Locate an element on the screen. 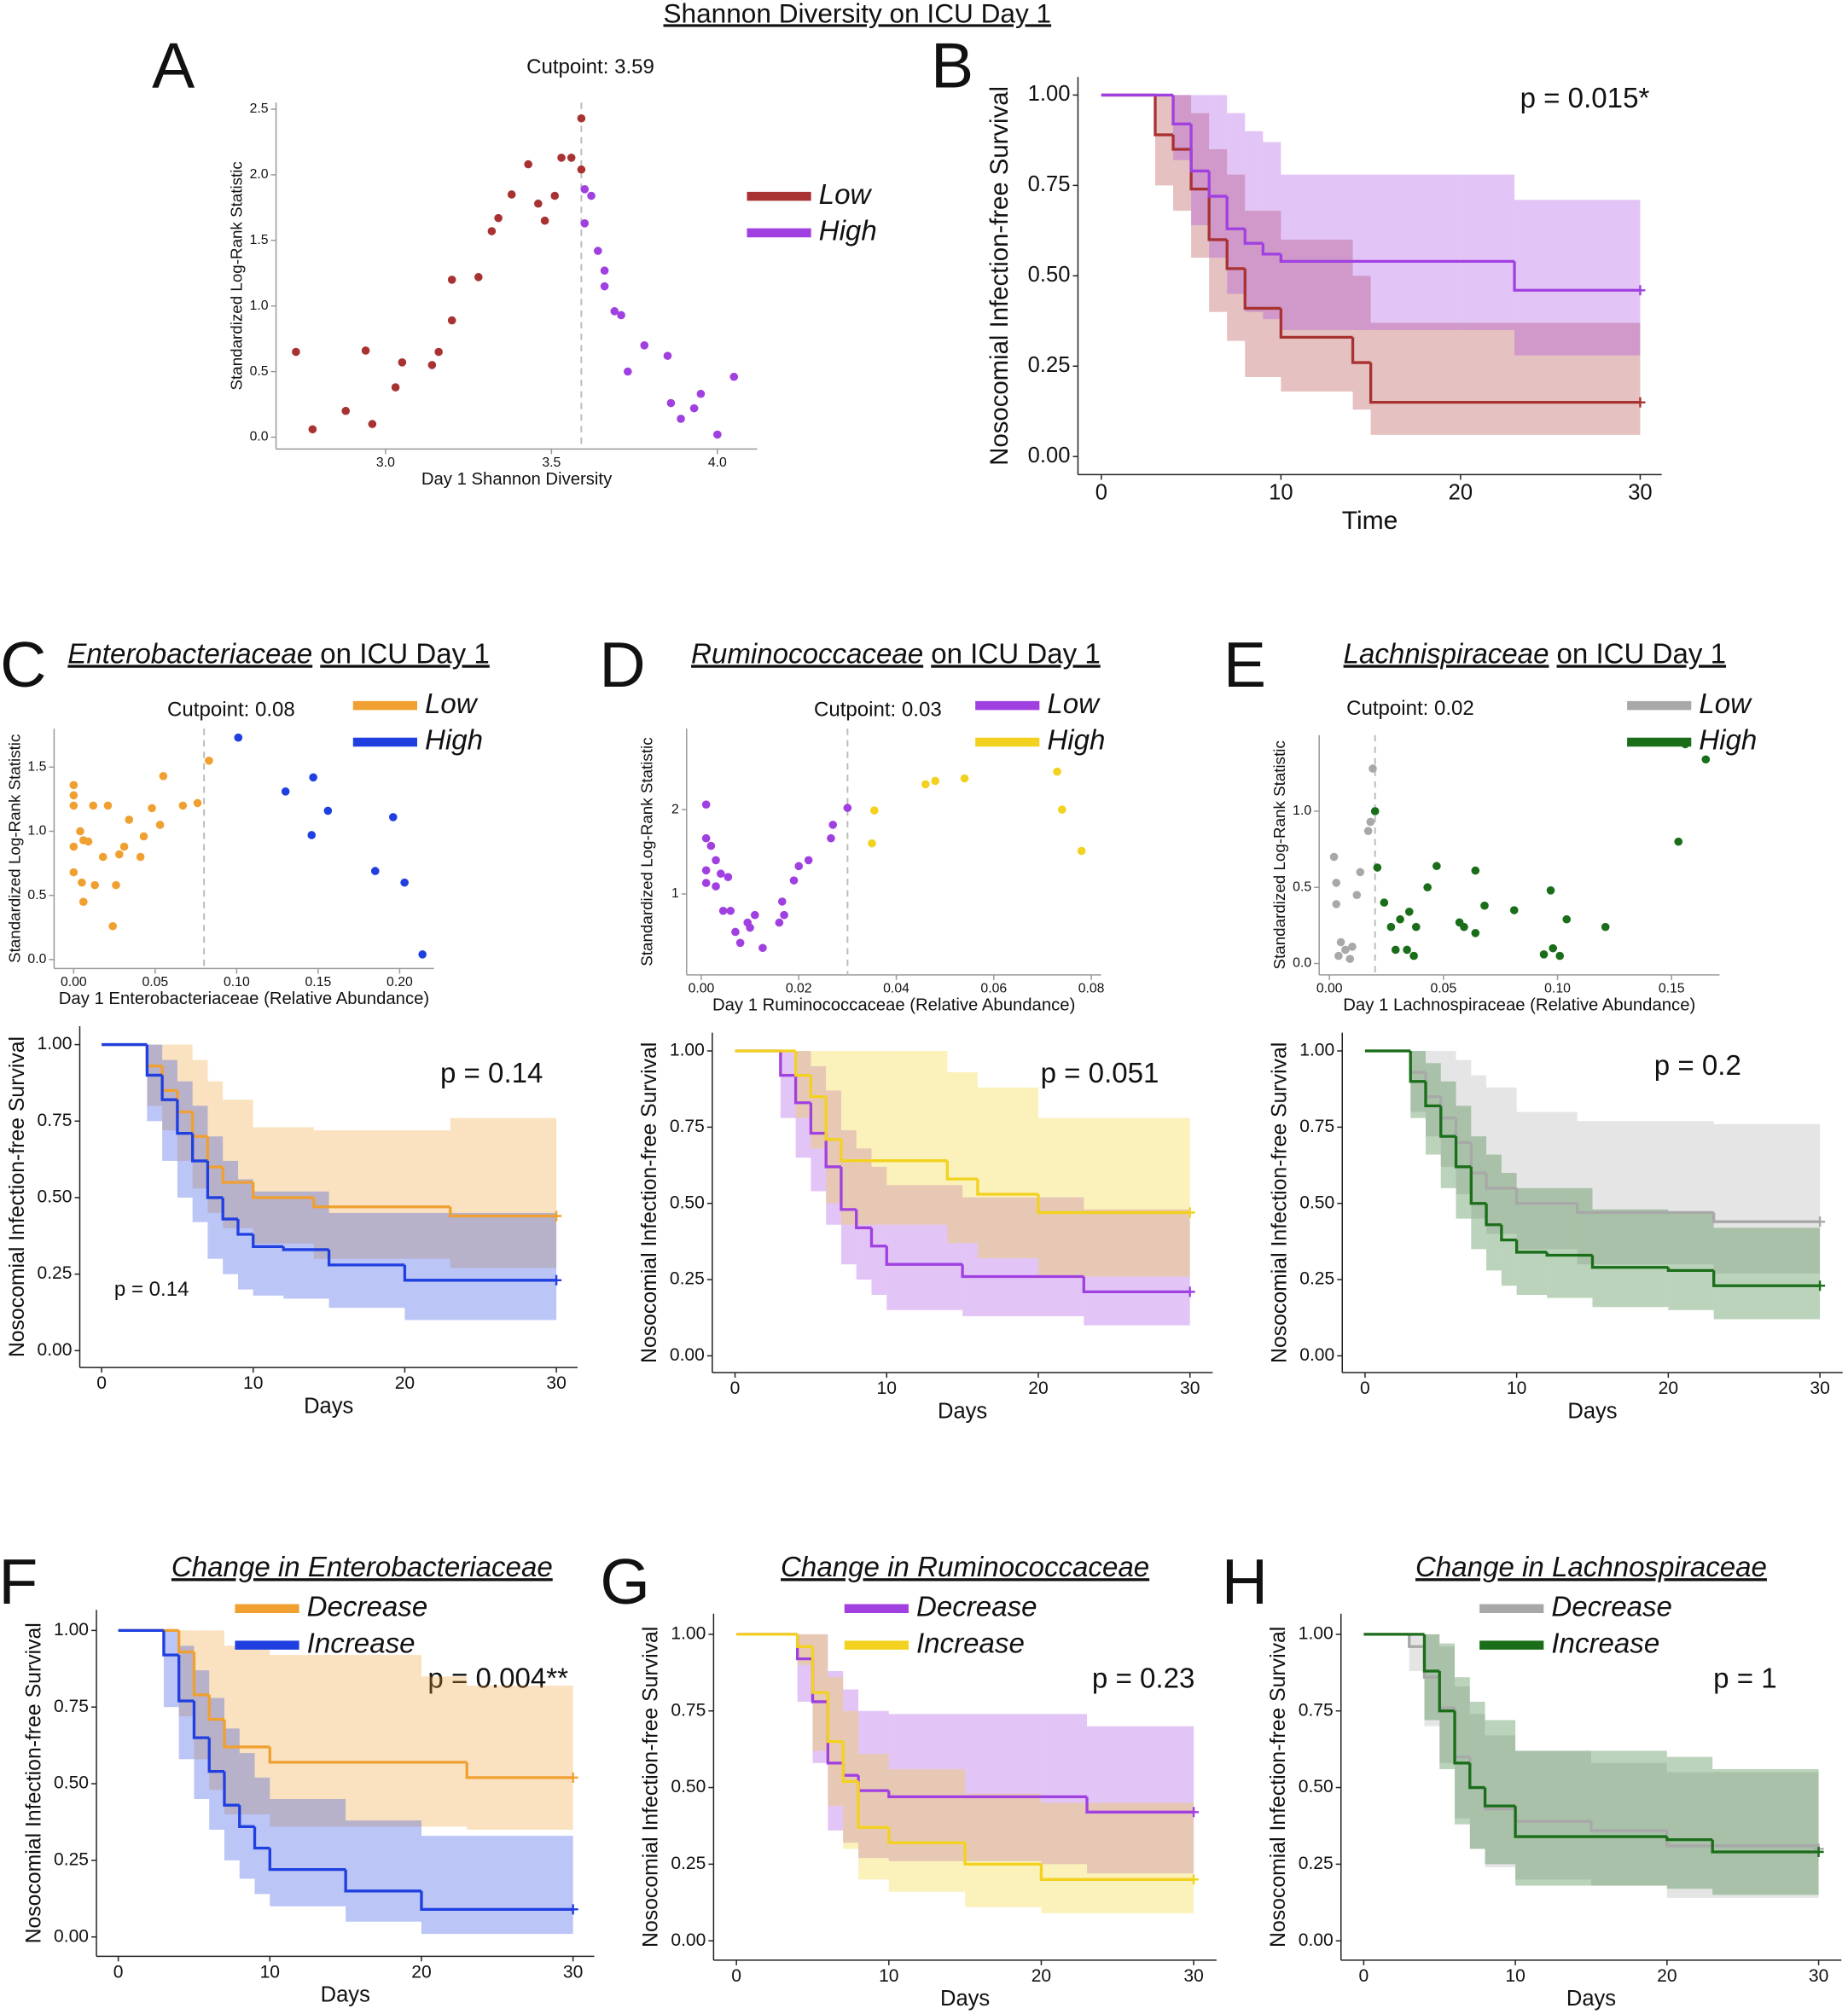 Image resolution: width=1848 pixels, height=2014 pixels. y-tick-label: 0.5 is located at coordinates (259, 371).